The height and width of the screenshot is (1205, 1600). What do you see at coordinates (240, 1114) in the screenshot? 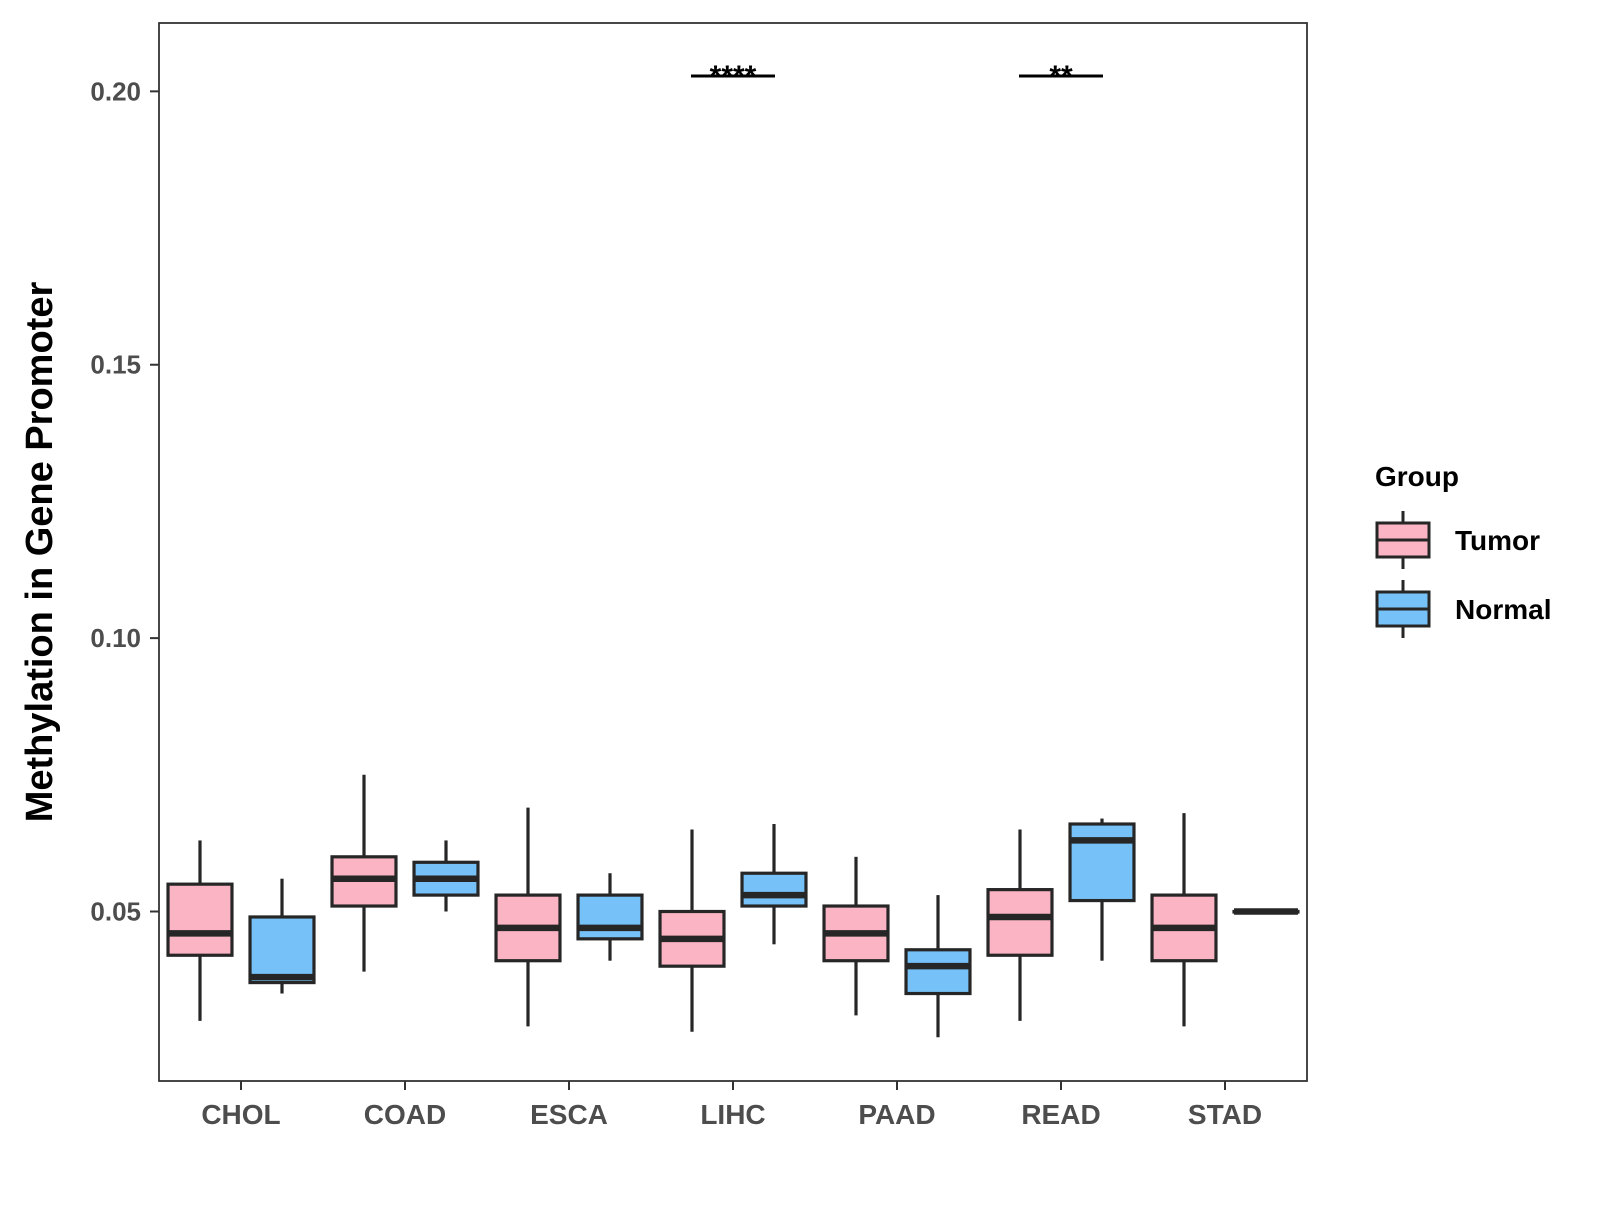
I see `x-tick-label: CHOL` at bounding box center [240, 1114].